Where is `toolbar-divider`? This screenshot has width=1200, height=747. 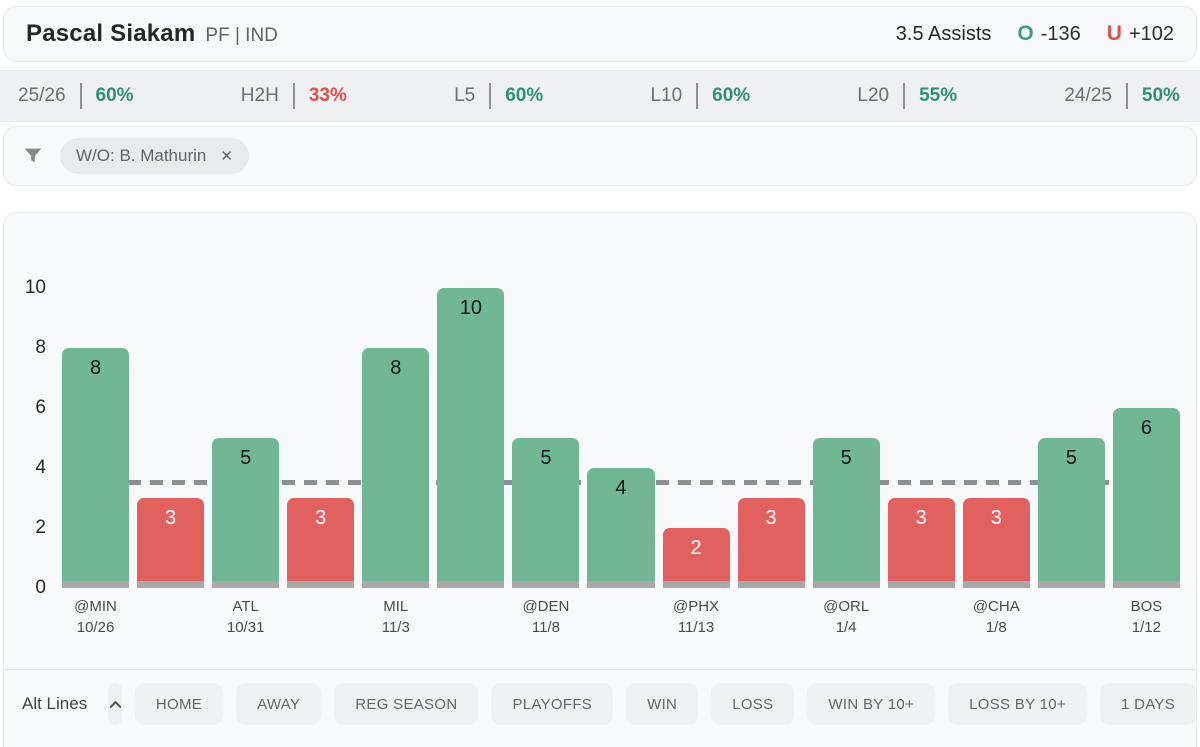
toolbar-divider is located at coordinates (600, 669).